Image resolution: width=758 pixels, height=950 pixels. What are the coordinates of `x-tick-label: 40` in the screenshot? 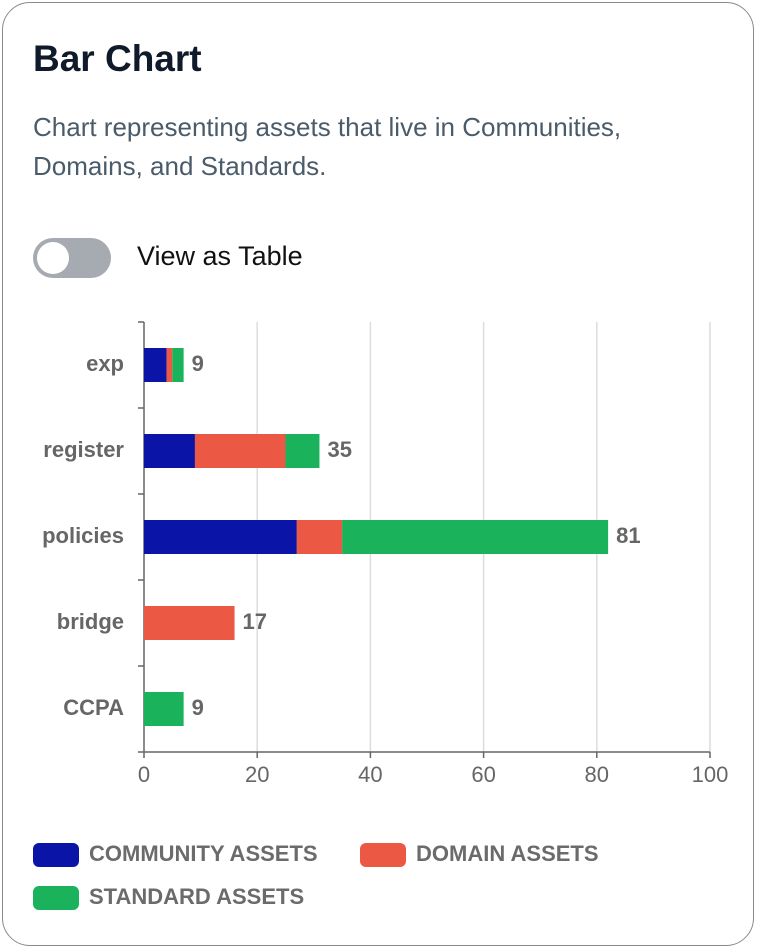 It's located at (370, 774).